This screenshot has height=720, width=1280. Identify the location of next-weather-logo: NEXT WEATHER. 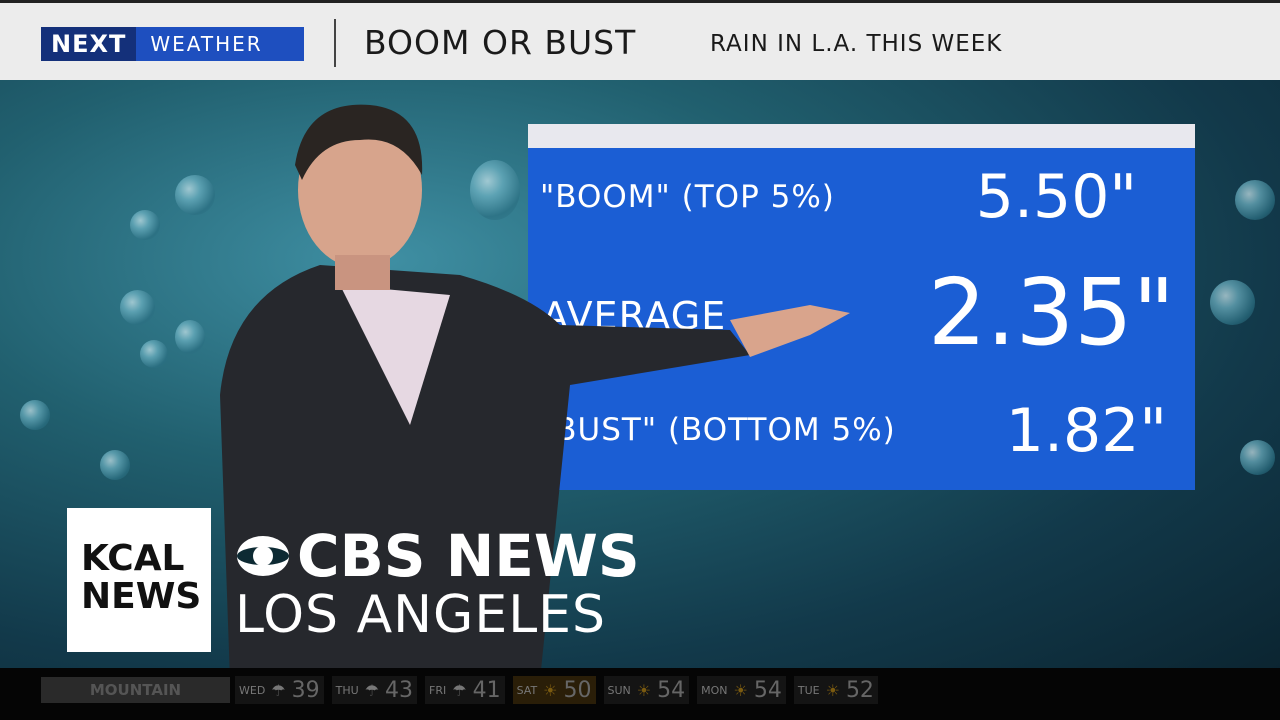
(172, 44).